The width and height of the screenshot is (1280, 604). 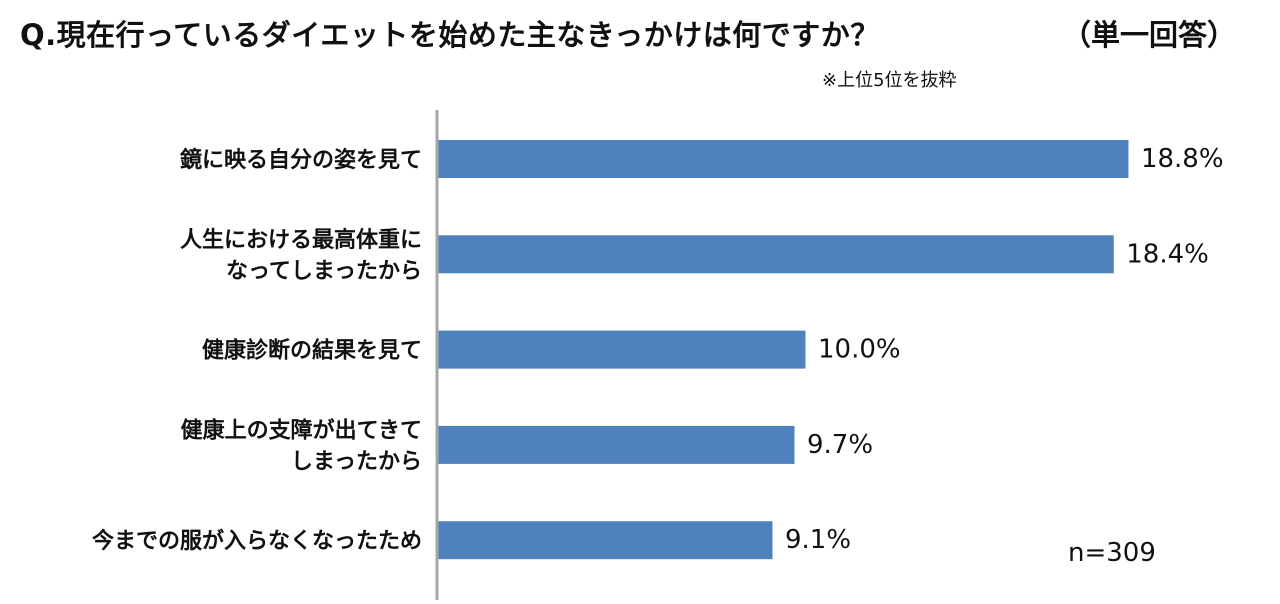 I want to click on value-label-5: 9.1%, so click(x=818, y=540).